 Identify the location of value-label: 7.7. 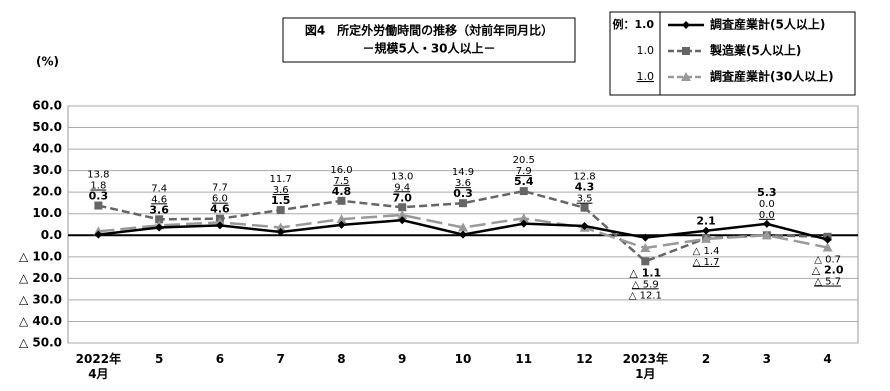
(220, 188).